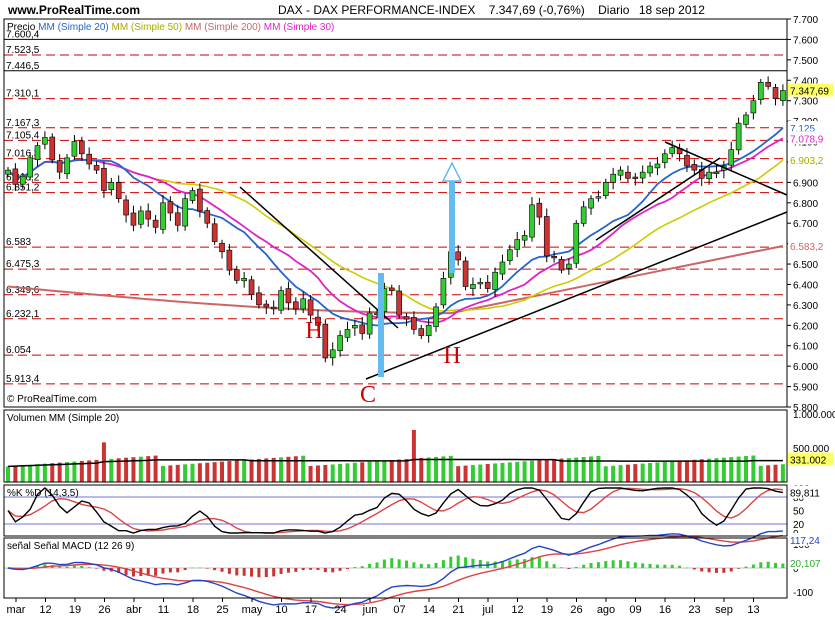 This screenshot has width=835, height=620. I want to click on volume-axis-label: 1.000.000, so click(814, 415).